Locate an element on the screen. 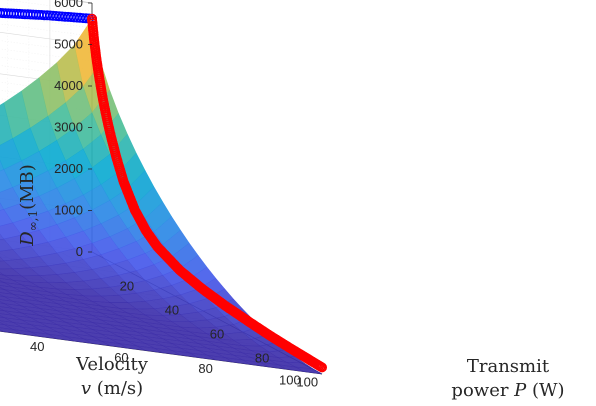 This screenshot has width=596, height=406. x-tick-label: 80 is located at coordinates (262, 357).